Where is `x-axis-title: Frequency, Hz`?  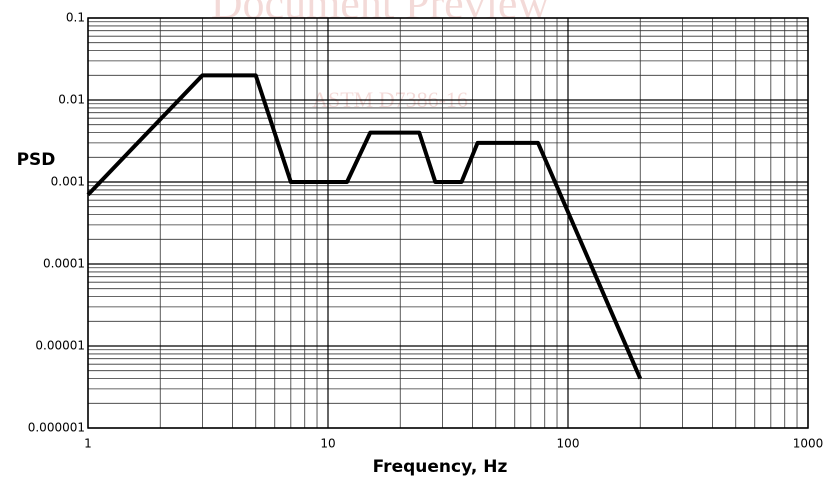
x-axis-title: Frequency, Hz is located at coordinates (440, 467).